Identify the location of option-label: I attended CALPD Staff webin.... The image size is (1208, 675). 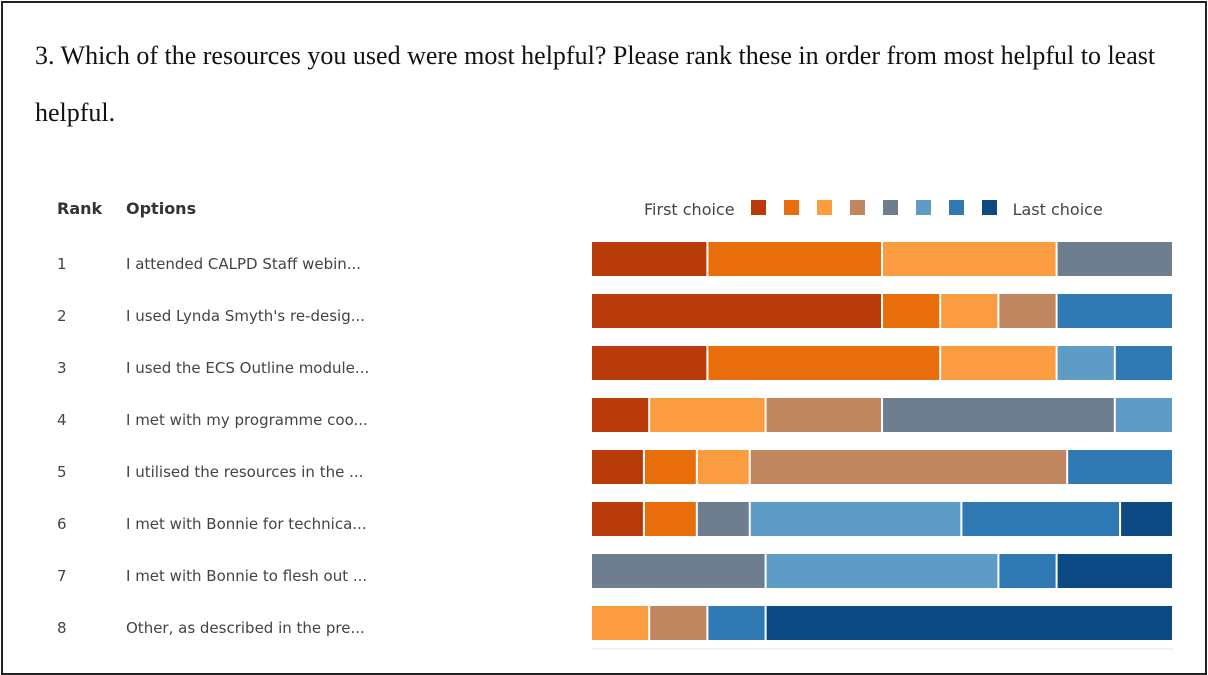
(244, 264).